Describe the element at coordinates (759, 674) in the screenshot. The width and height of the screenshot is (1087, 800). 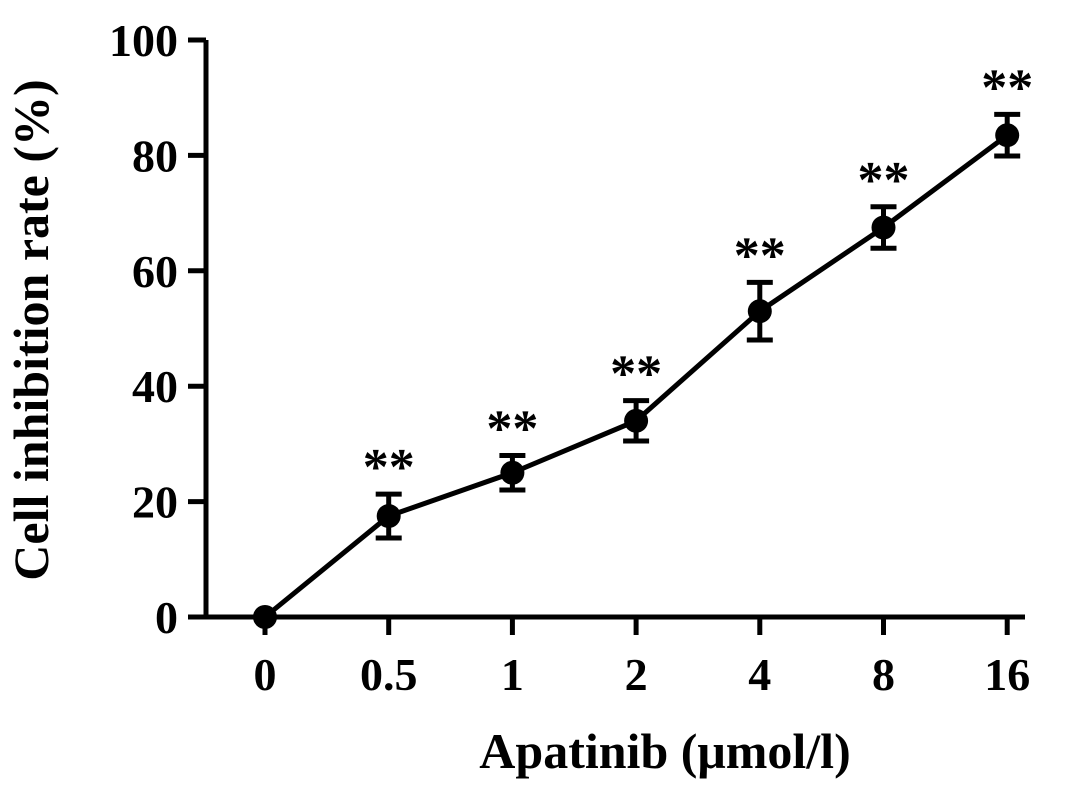
I see `x-tick-label: 4` at that location.